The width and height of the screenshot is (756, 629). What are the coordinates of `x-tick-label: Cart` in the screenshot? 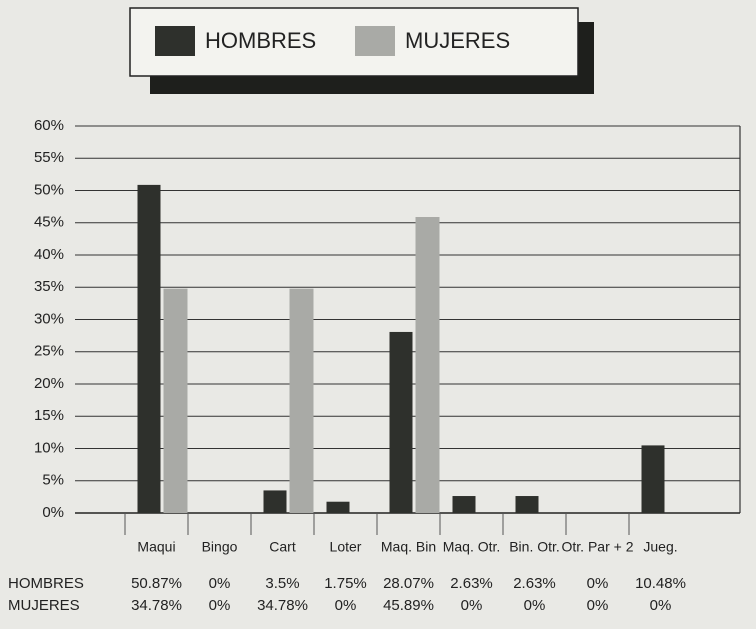 It's located at (282, 547).